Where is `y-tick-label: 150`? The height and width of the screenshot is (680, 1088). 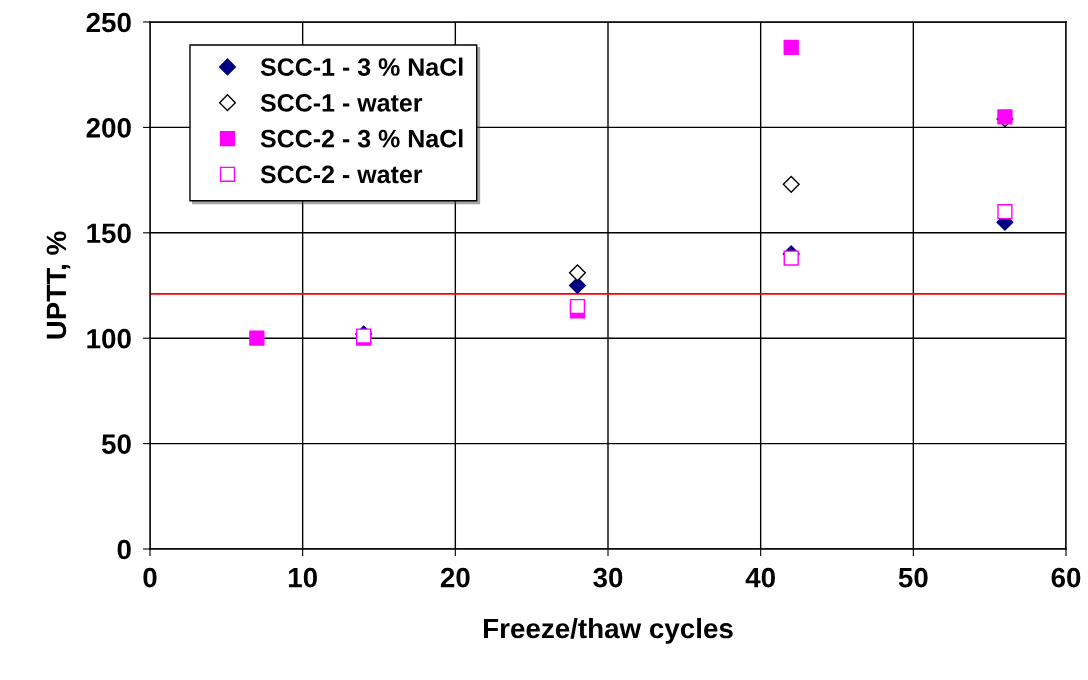 y-tick-label: 150 is located at coordinates (109, 233).